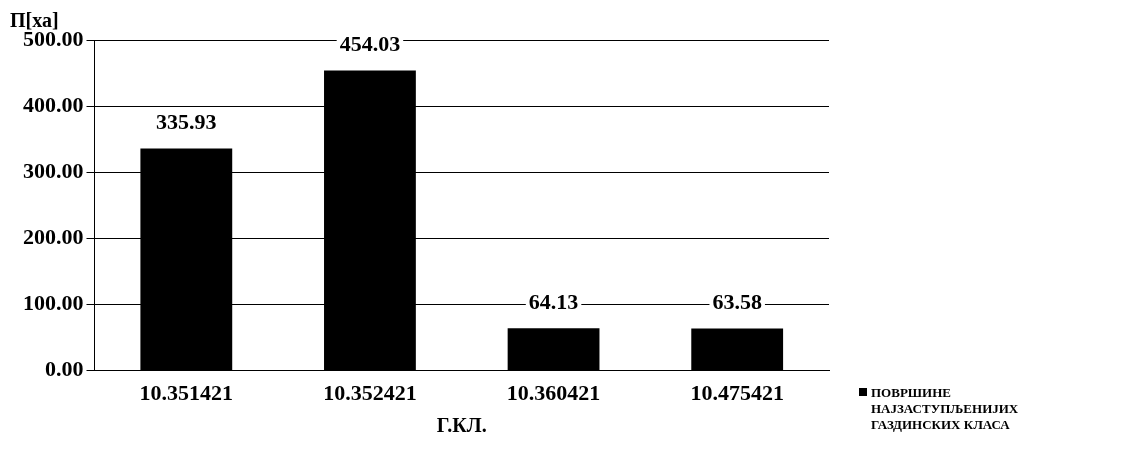 This screenshot has height=453, width=1139. What do you see at coordinates (370, 44) in the screenshot?
I see `data-label: 454.03` at bounding box center [370, 44].